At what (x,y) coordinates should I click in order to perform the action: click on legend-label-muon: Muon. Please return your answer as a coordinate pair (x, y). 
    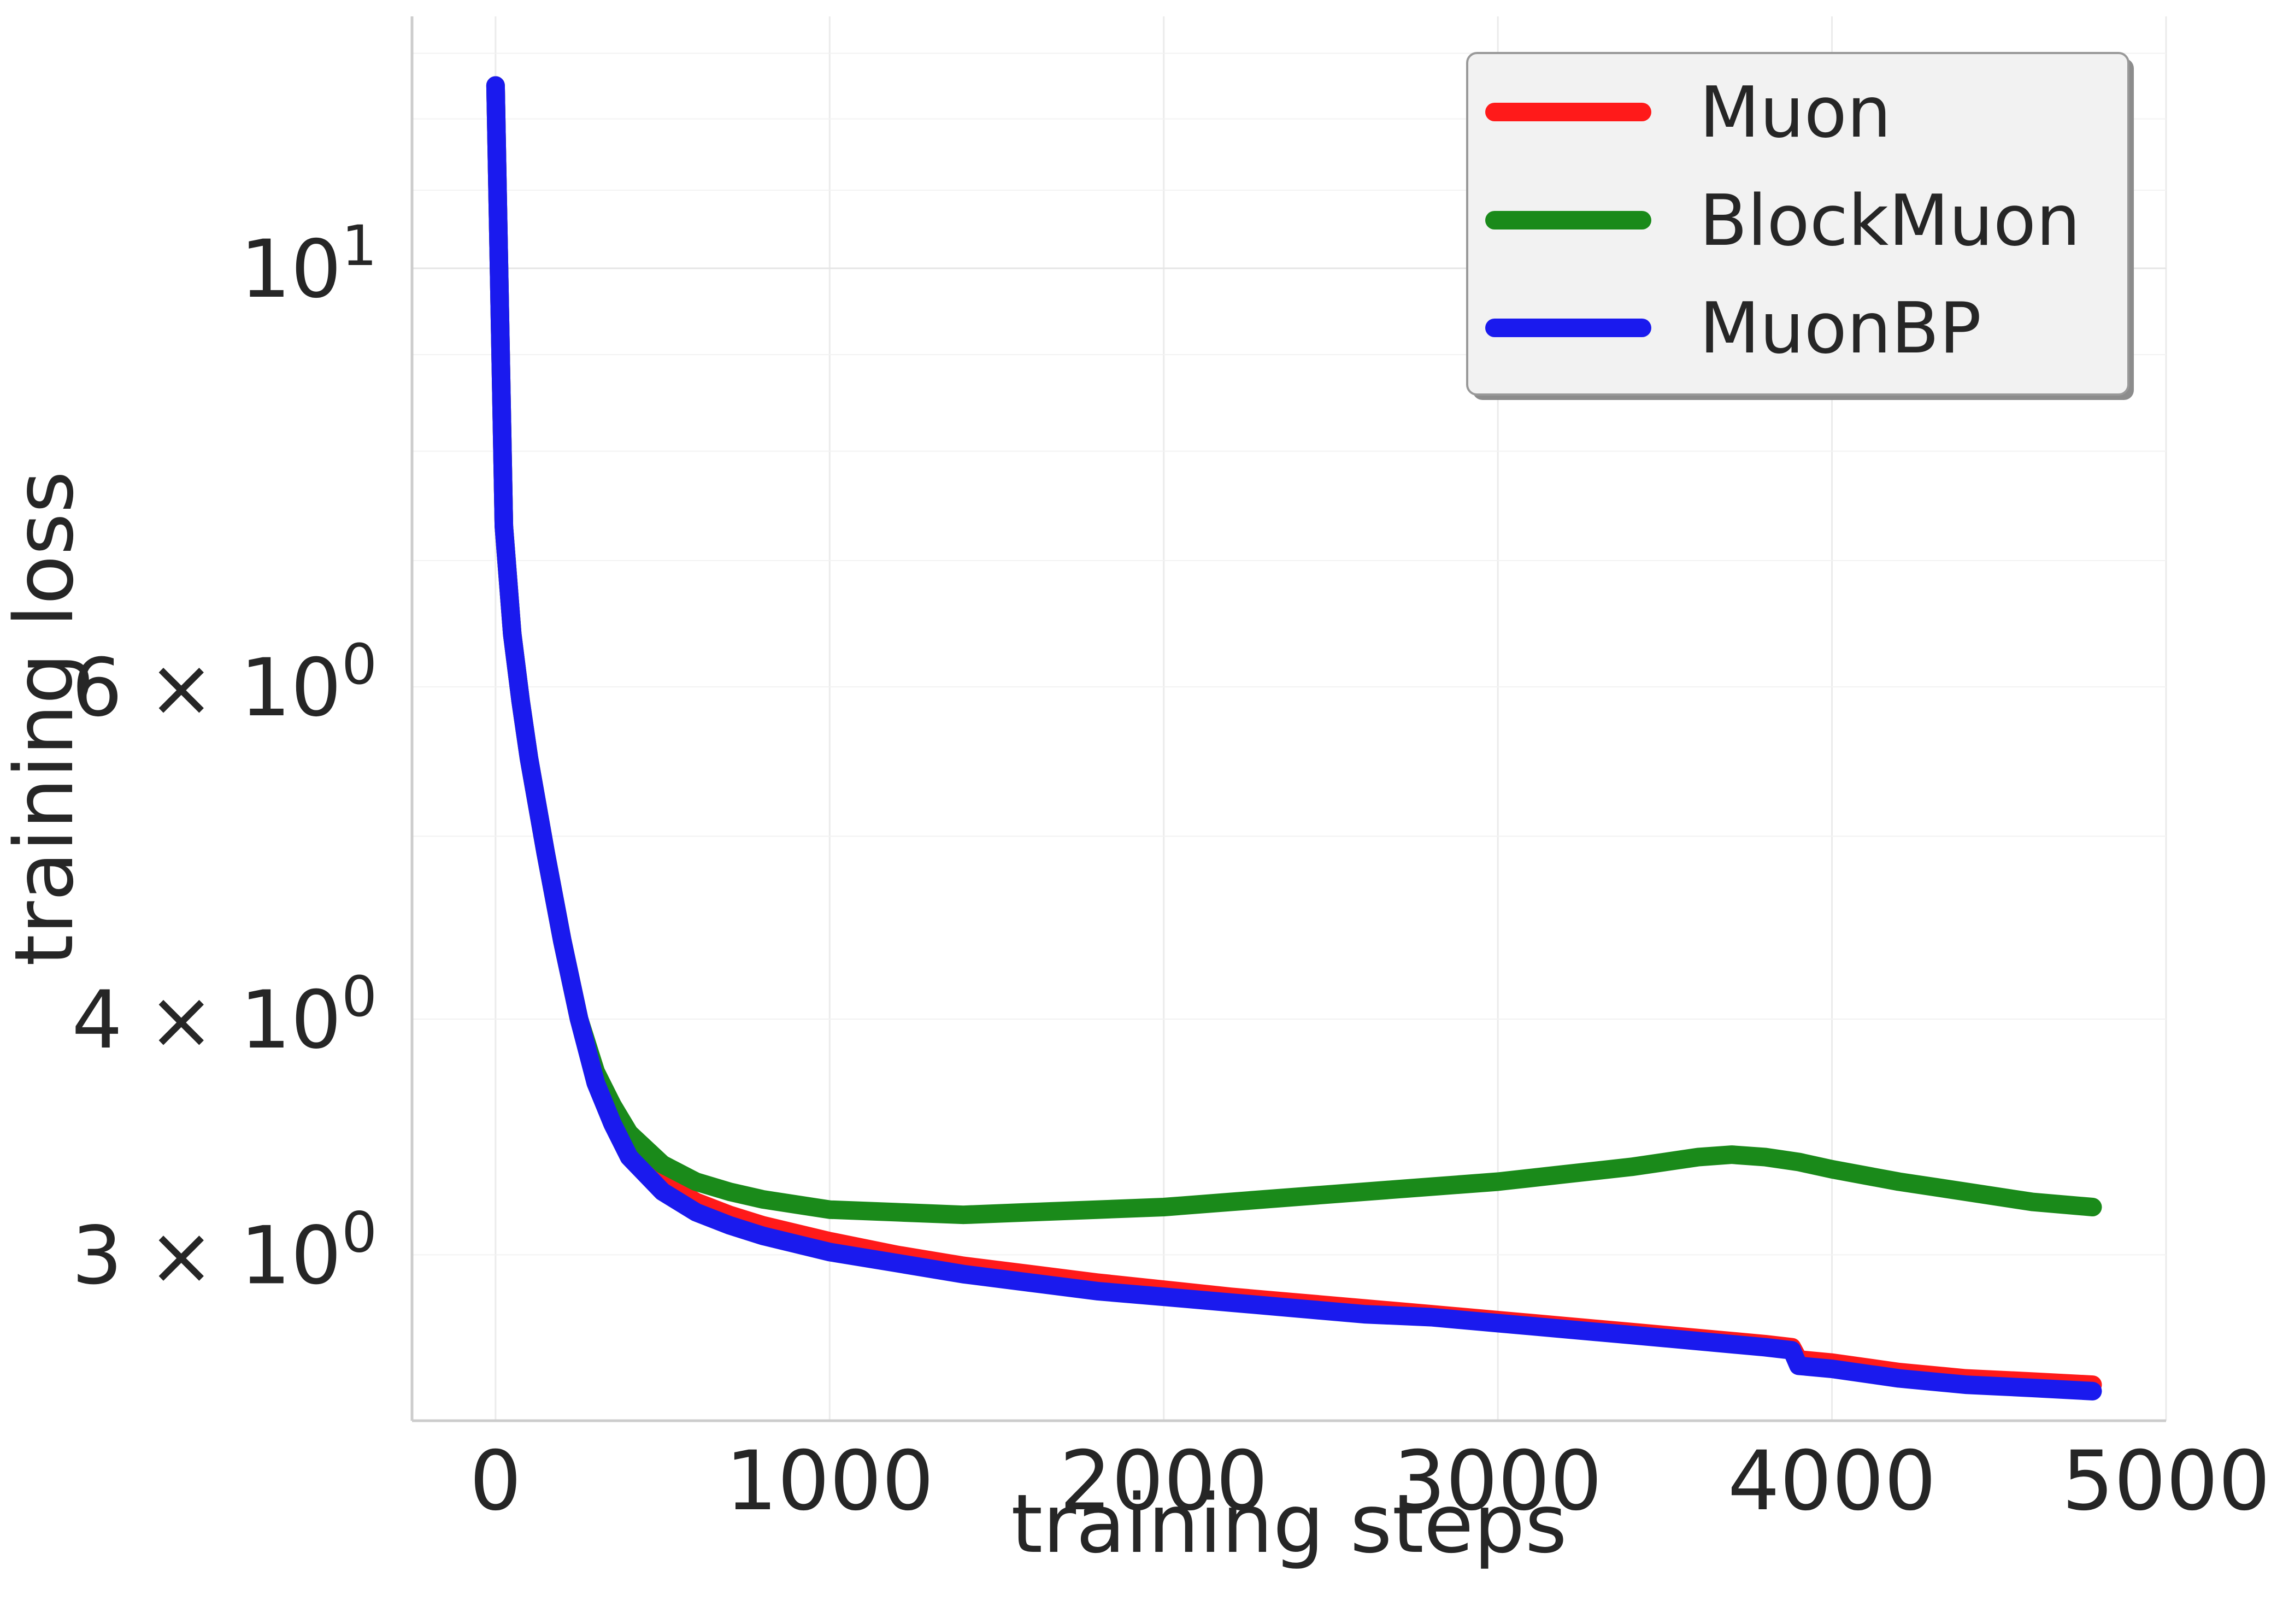
    Looking at the image, I should click on (1795, 113).